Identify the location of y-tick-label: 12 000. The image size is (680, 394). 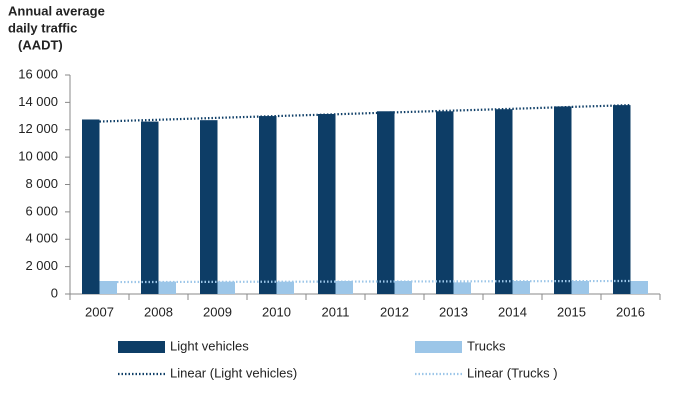
(38, 128).